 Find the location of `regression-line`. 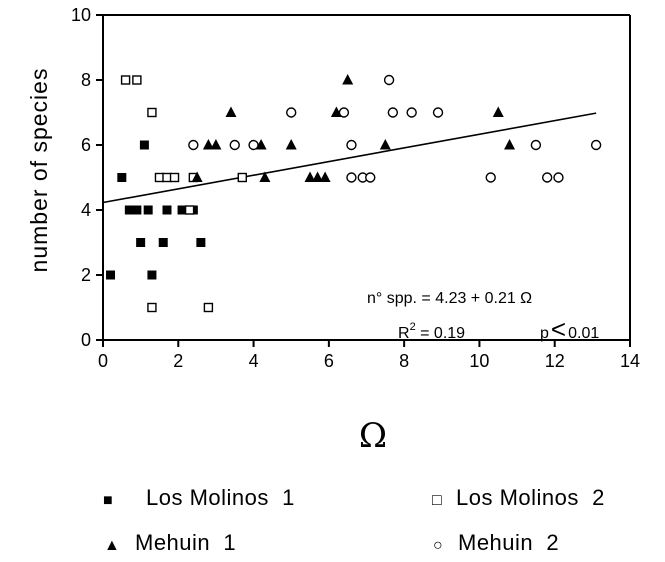

regression-line is located at coordinates (349, 158).